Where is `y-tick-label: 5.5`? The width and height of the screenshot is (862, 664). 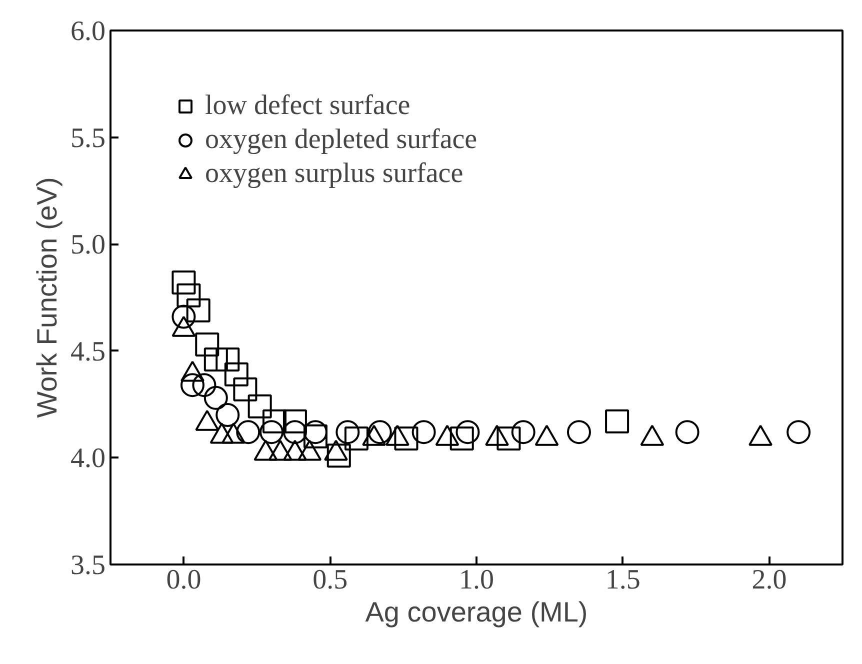 y-tick-label: 5.5 is located at coordinates (88, 138).